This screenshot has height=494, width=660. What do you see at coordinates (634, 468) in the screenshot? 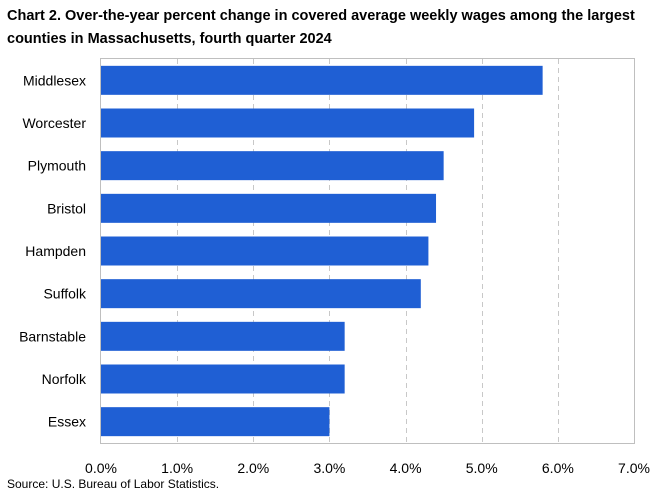
I see `x-tick-label: 7.0%` at bounding box center [634, 468].